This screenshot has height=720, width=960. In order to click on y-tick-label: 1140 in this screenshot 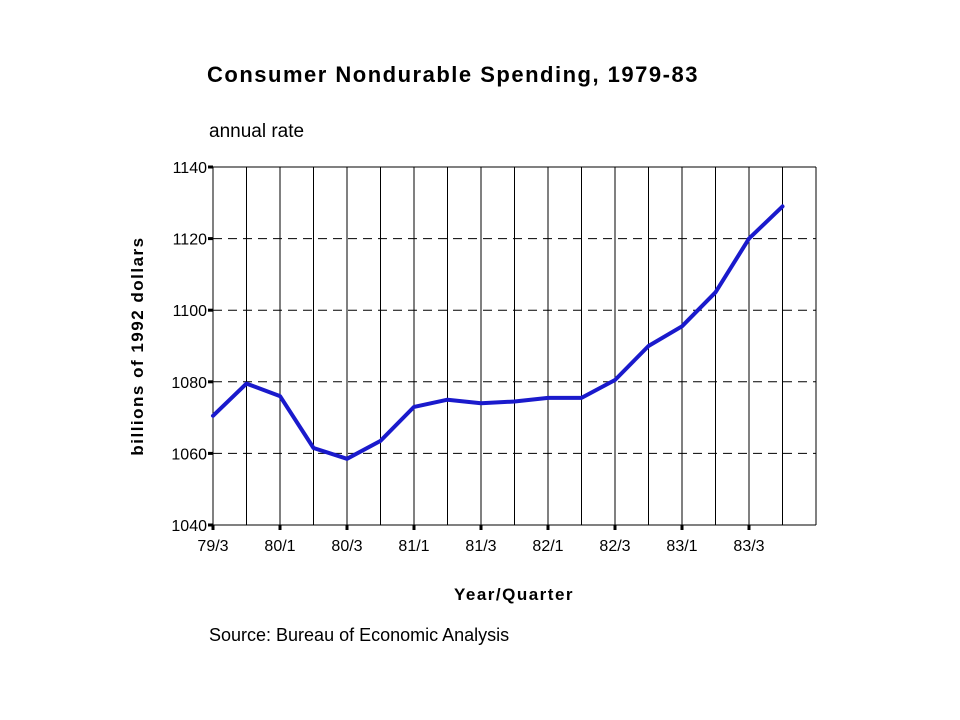, I will do `click(190, 168)`.